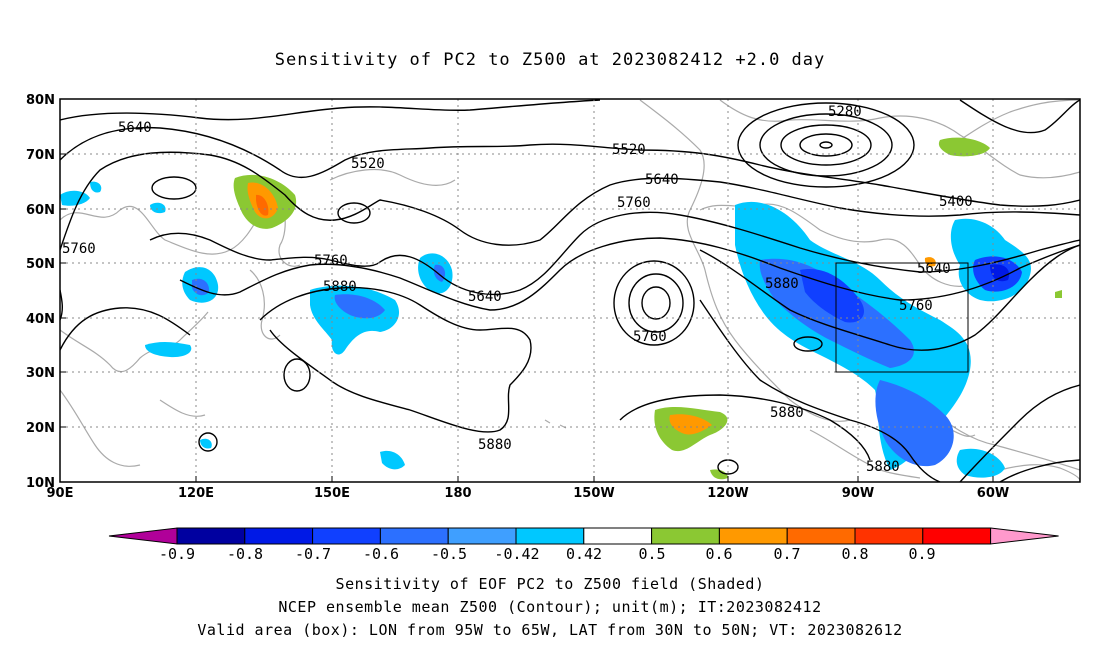  Describe the element at coordinates (516, 554) in the screenshot. I see `colorbar-label: -0.42` at that location.